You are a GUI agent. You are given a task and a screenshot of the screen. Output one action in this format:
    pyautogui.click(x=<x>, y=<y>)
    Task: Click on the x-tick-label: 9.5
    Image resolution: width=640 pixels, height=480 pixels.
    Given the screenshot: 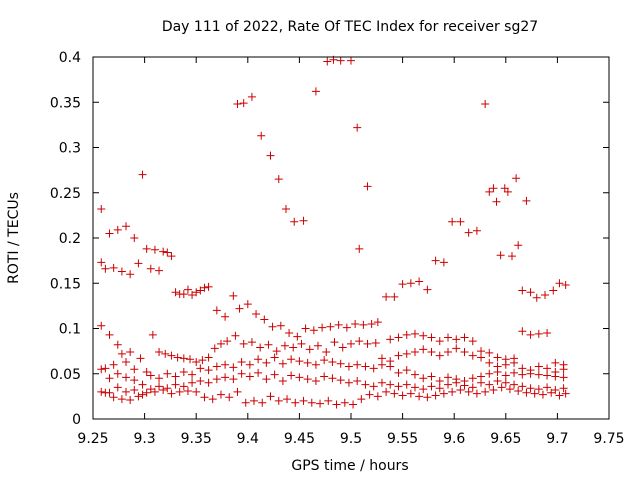 What is the action you would take?
    pyautogui.click(x=351, y=439)
    